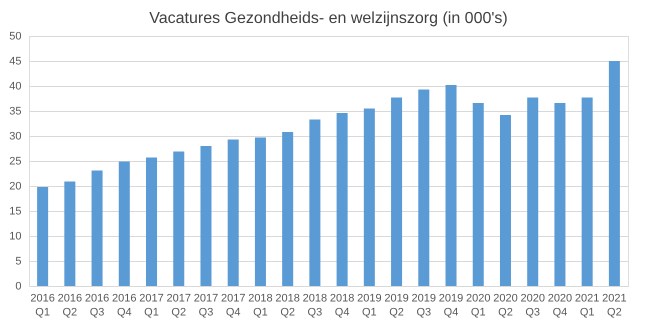 The width and height of the screenshot is (646, 323). Describe the element at coordinates (18, 286) in the screenshot. I see `y-tick-label: 0` at that location.